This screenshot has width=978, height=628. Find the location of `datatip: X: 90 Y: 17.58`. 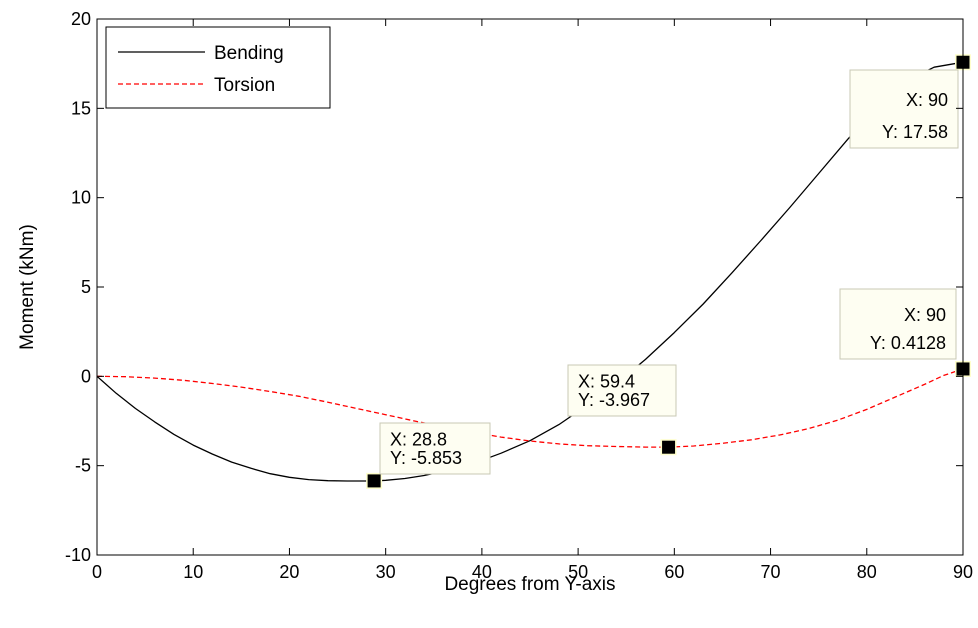

datatip: X: 90 Y: 17.58 is located at coordinates (904, 109).